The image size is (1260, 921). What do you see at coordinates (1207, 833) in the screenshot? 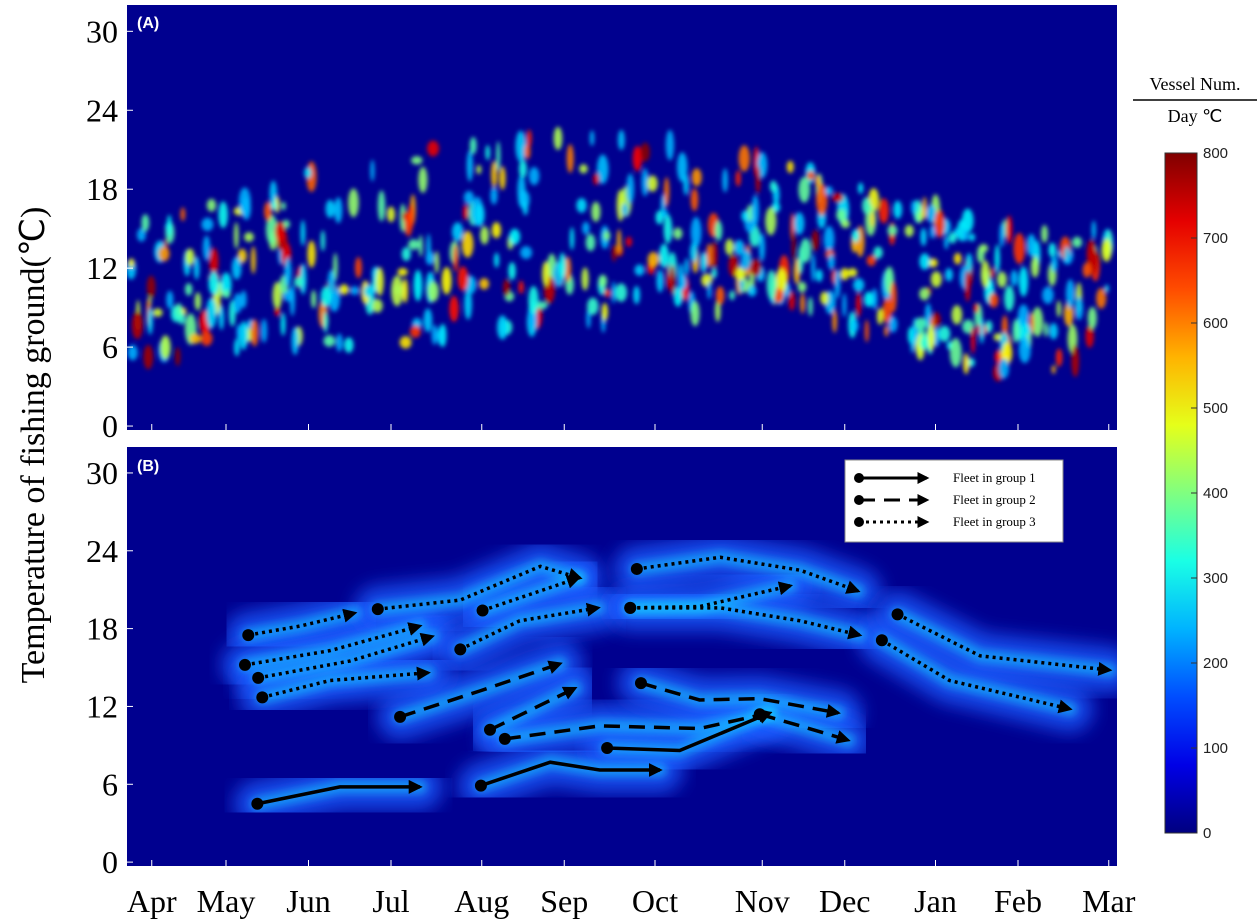
I see `colorbar-tick-label: 0` at bounding box center [1207, 833].